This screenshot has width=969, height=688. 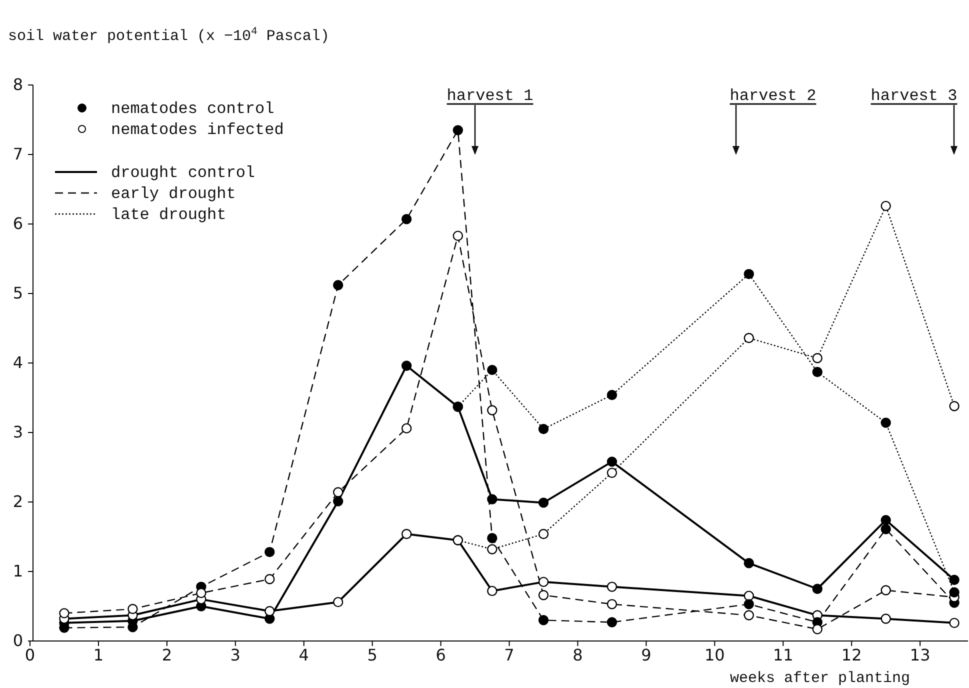 I want to click on x-tick-label: 9, so click(x=646, y=654).